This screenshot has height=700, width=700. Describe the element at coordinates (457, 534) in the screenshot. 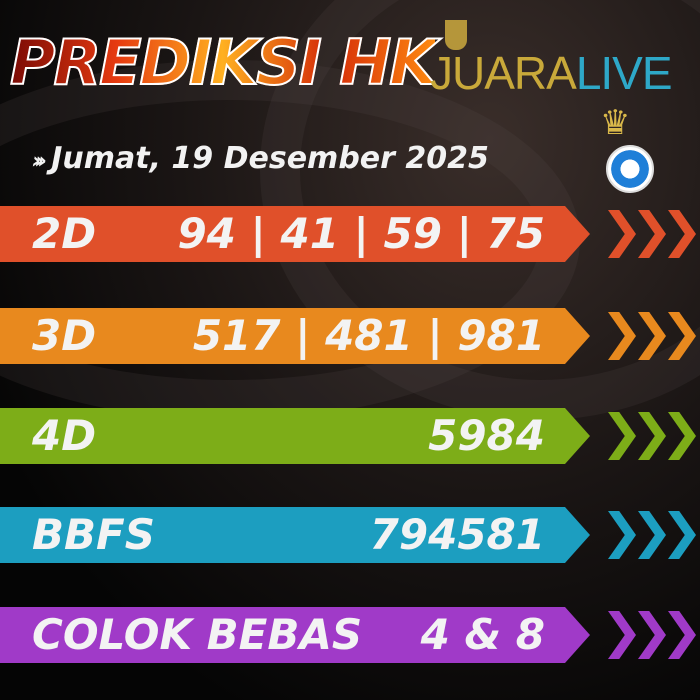

I see `row-value: 794581` at that location.